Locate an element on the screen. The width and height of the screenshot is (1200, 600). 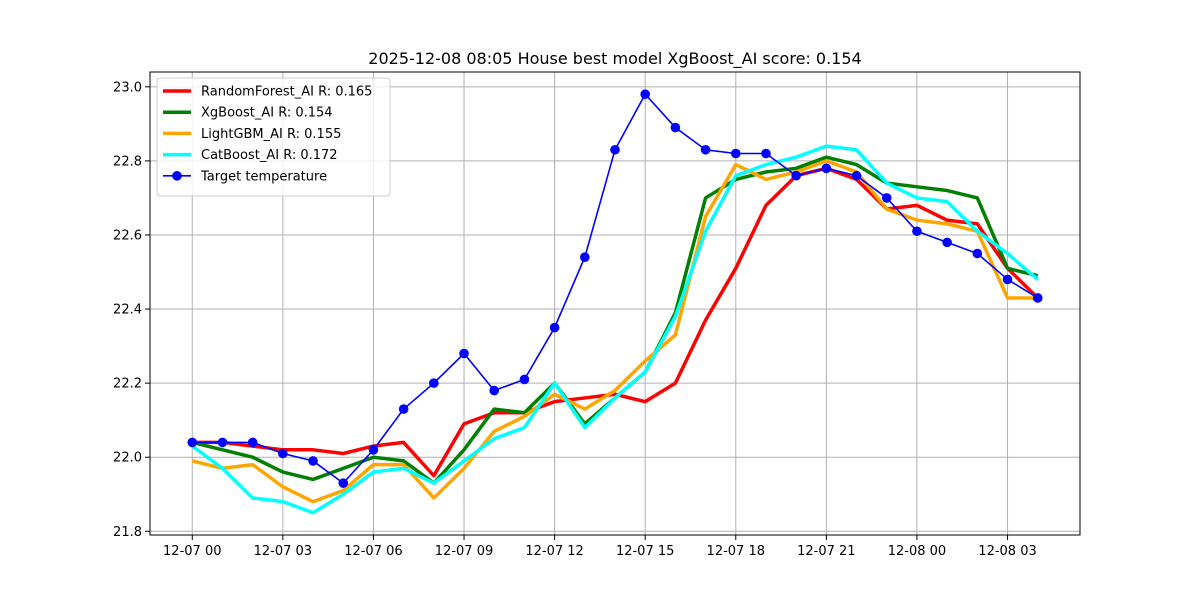
legend-label-3: CatBoost_AI R: 0.172 is located at coordinates (269, 155).